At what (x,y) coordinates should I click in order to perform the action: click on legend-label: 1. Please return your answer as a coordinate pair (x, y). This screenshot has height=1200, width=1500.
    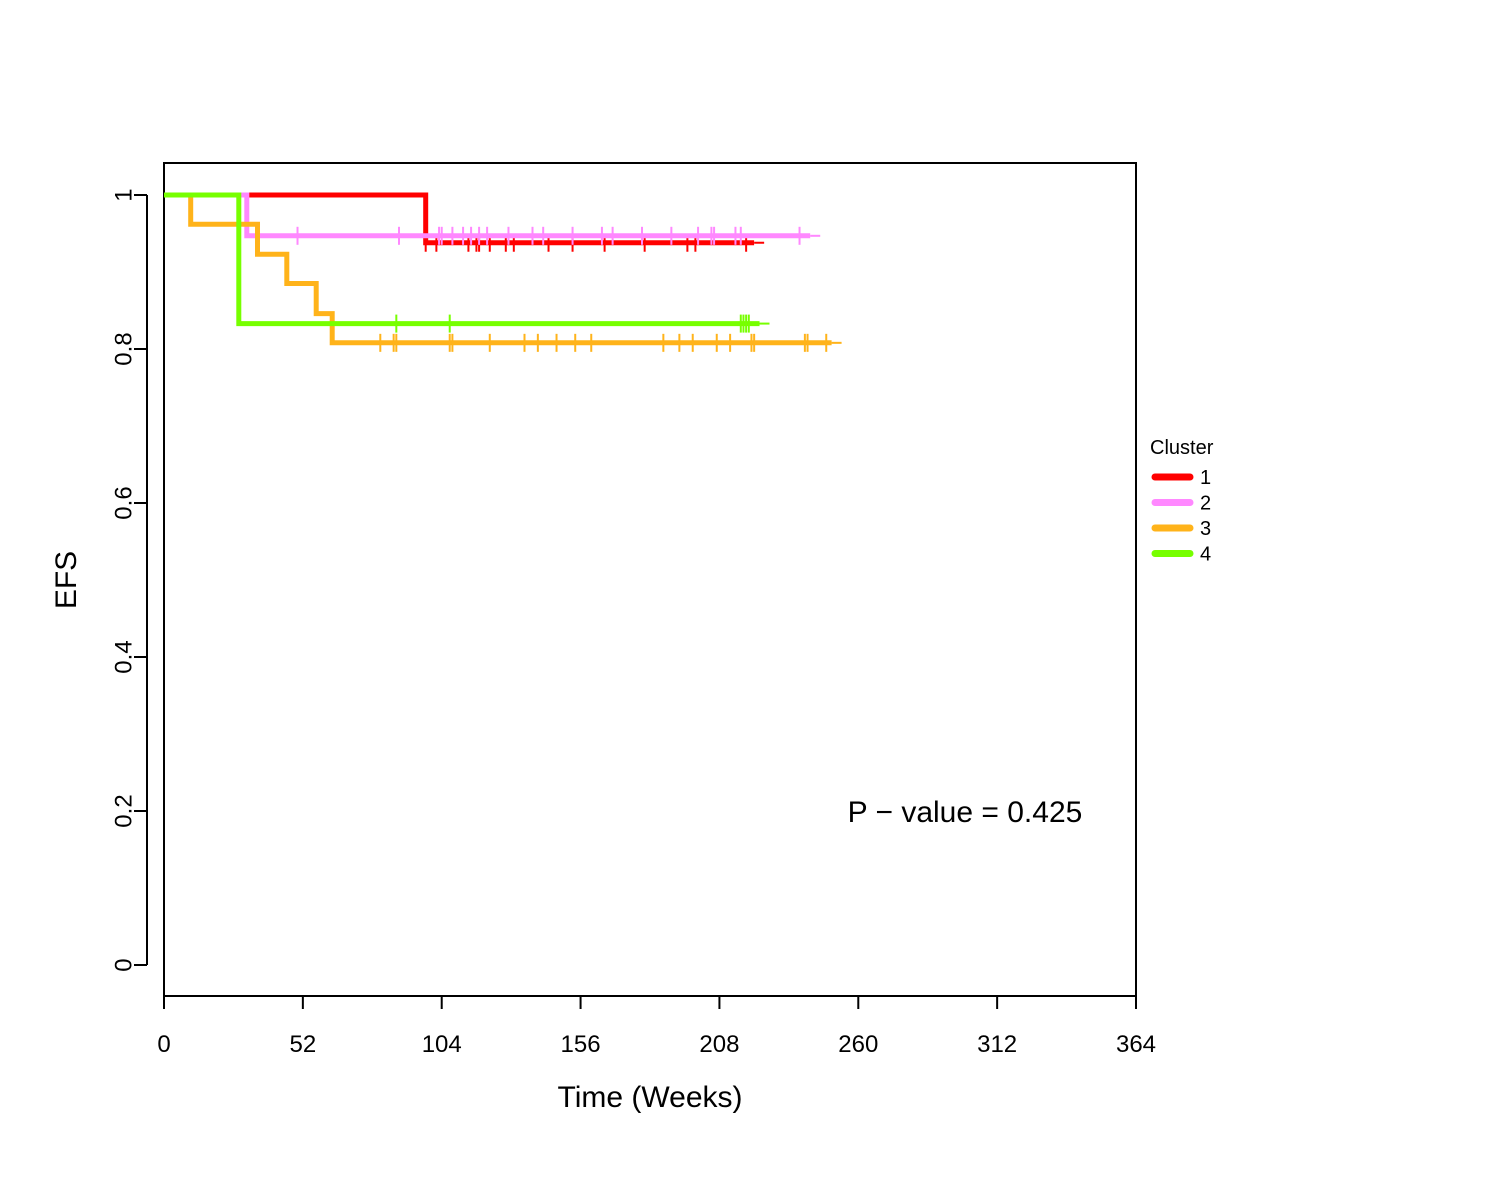
    Looking at the image, I should click on (1205, 478).